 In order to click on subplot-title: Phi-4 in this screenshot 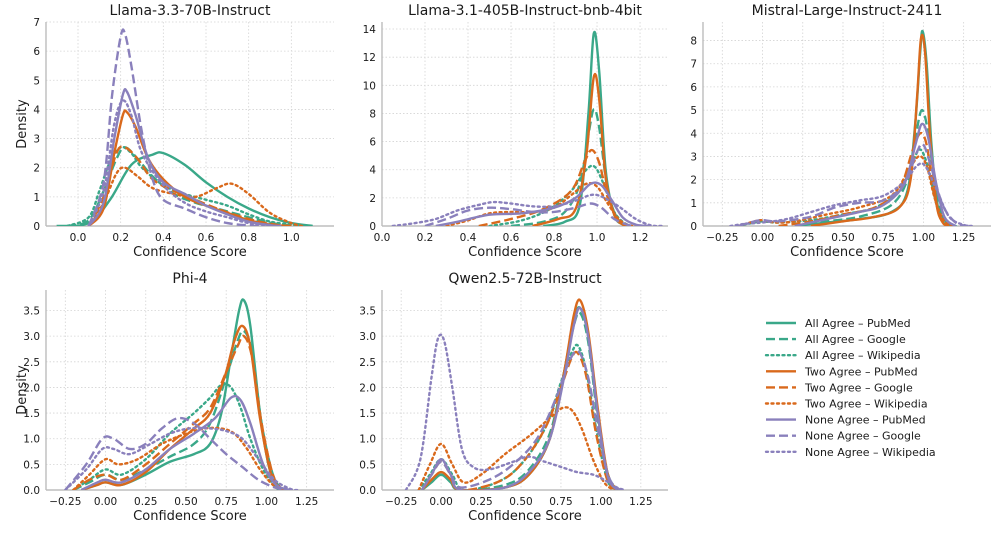, I will do `click(189, 279)`.